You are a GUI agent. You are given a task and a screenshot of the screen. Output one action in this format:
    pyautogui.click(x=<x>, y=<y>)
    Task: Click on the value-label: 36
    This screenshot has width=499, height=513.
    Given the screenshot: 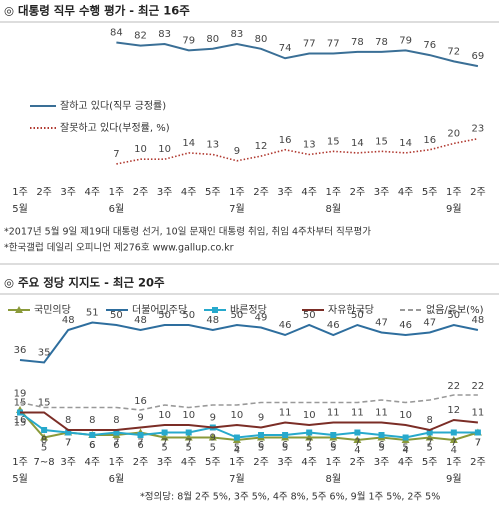 What is the action you would take?
    pyautogui.click(x=20, y=350)
    